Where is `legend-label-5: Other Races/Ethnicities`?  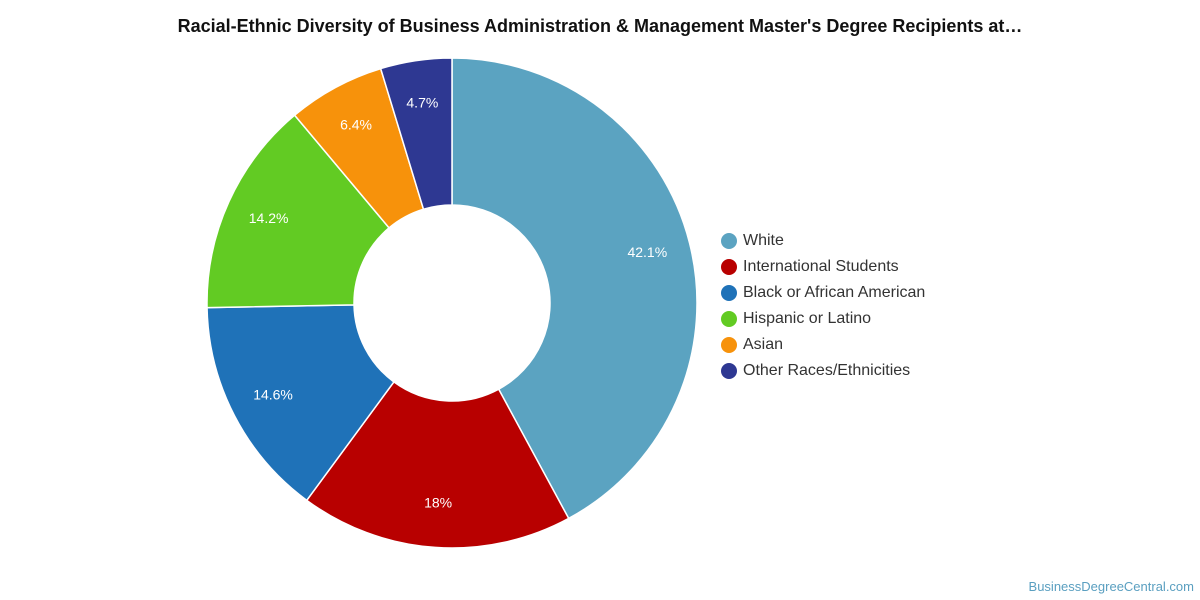
legend-label-5: Other Races/Ethnicities is located at coordinates (827, 370).